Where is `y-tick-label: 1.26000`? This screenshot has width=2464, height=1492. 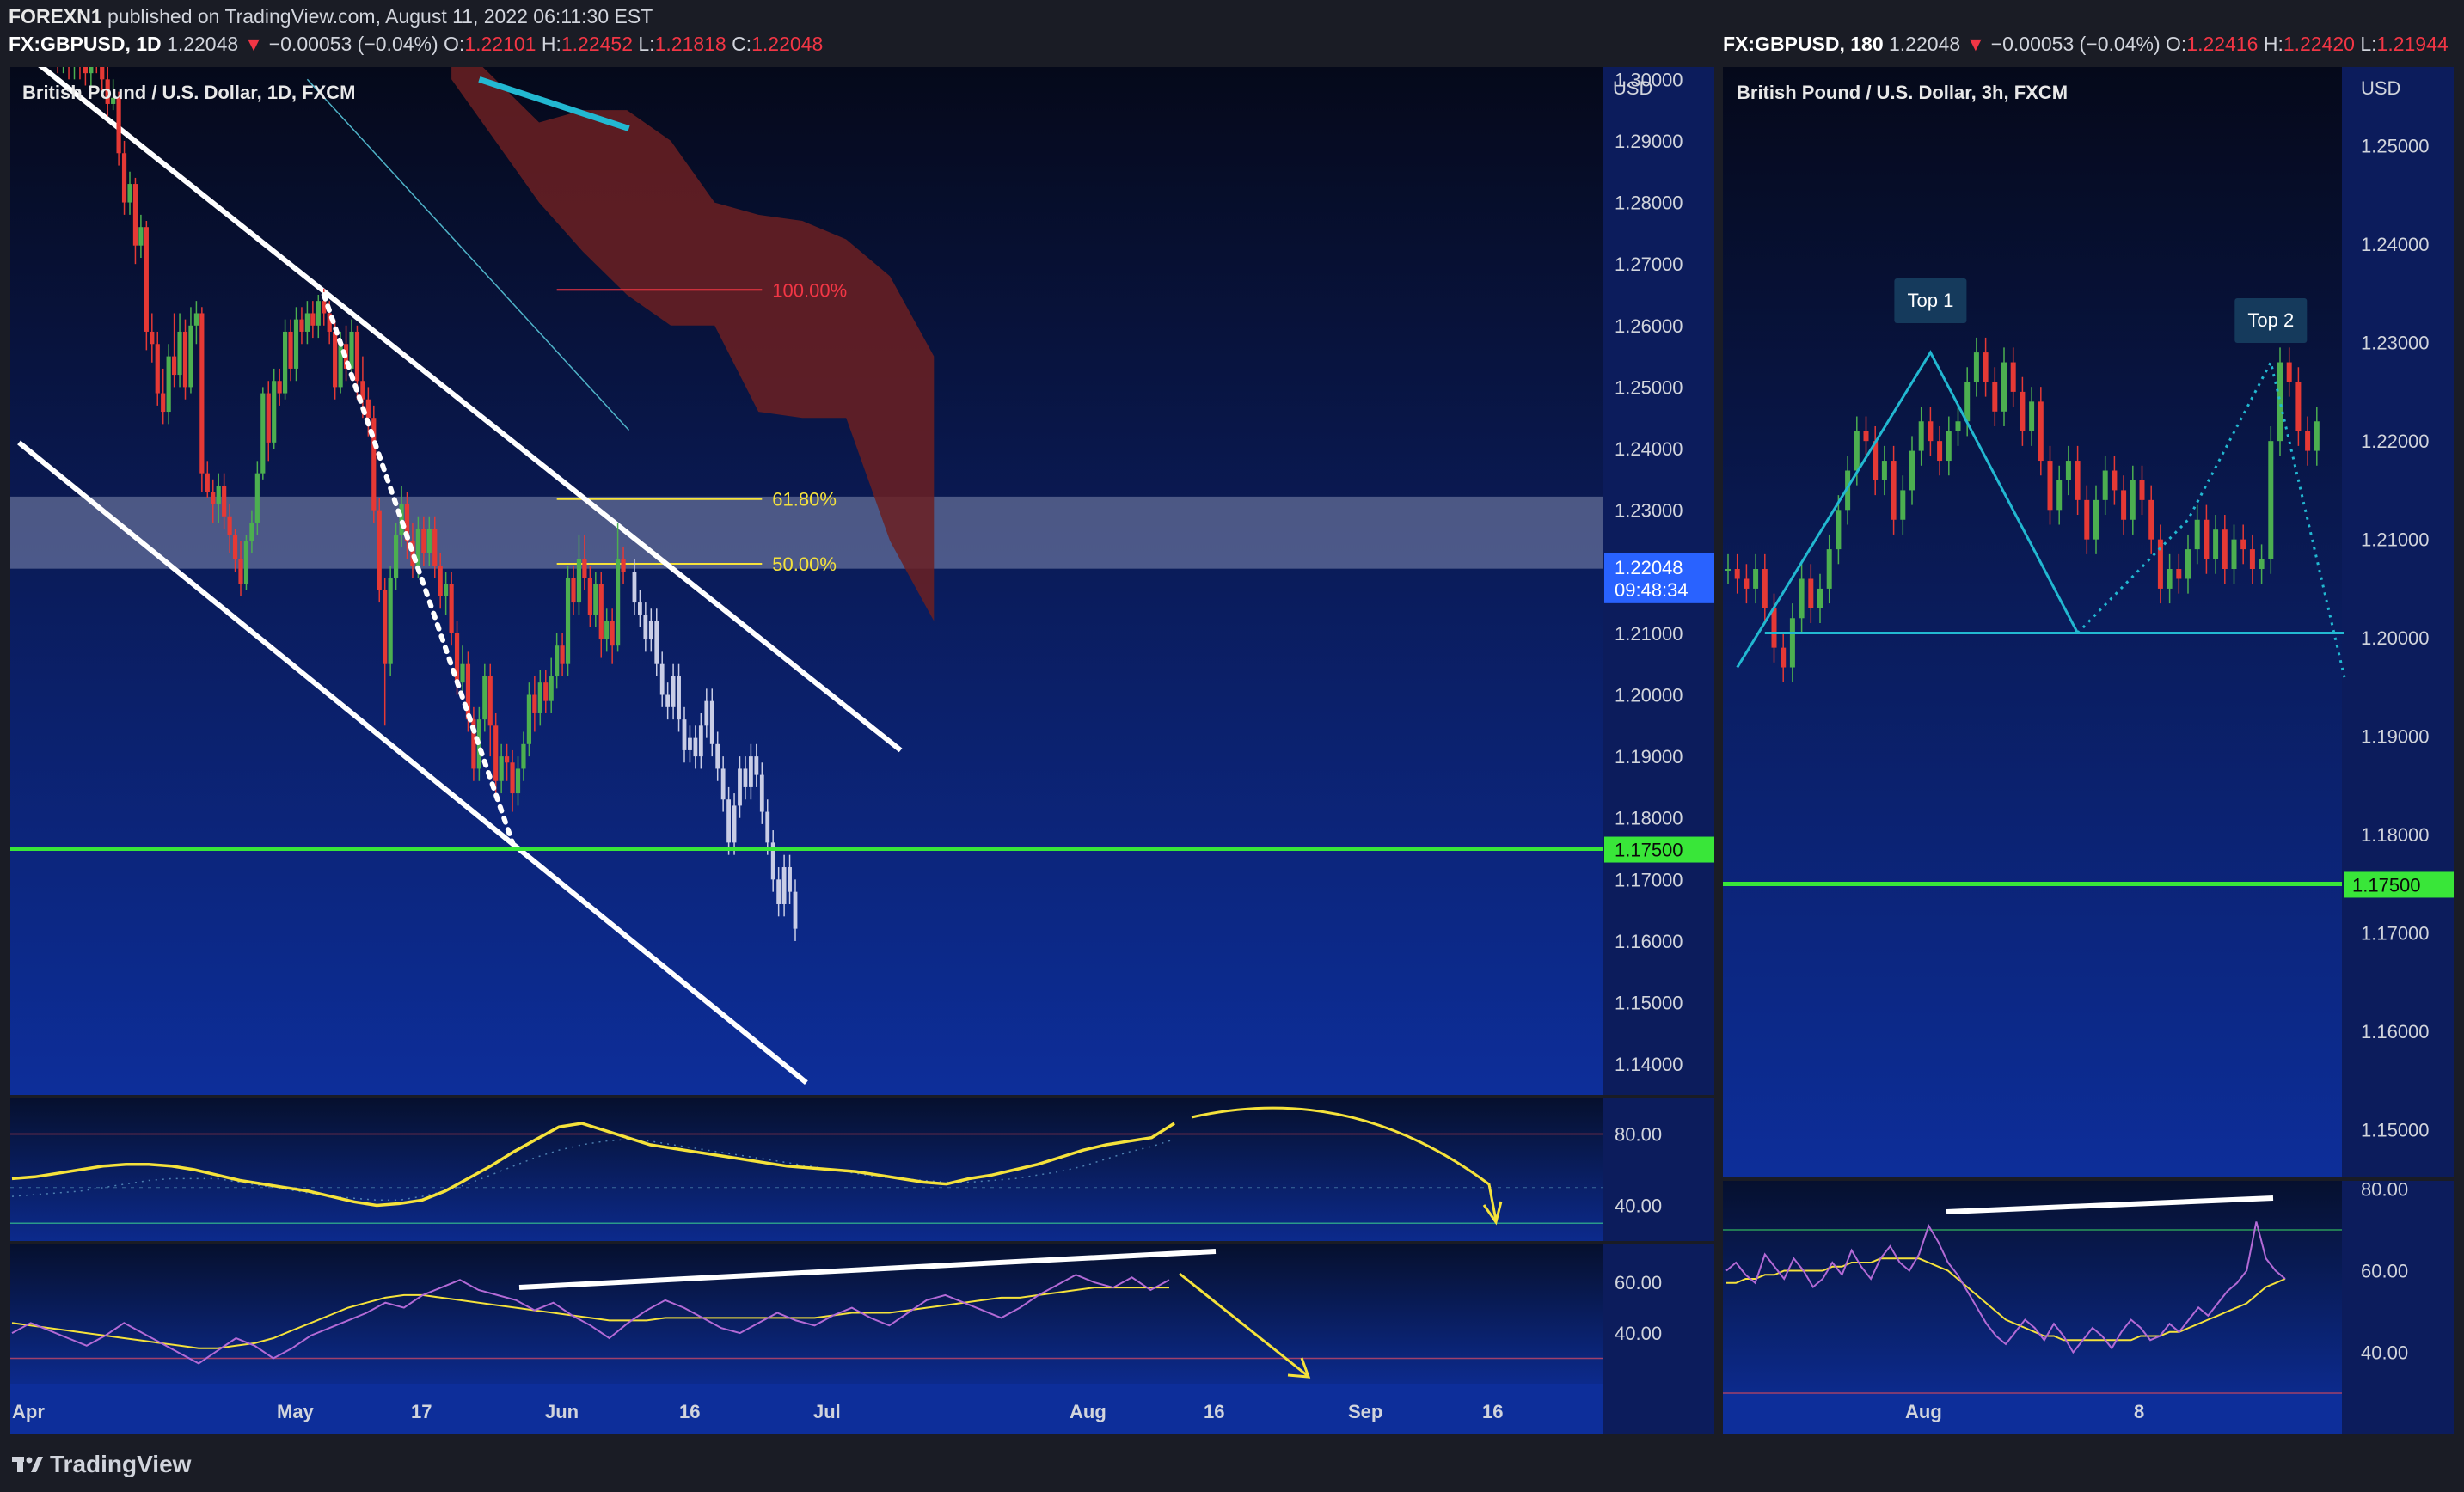 y-tick-label: 1.26000 is located at coordinates (1649, 326).